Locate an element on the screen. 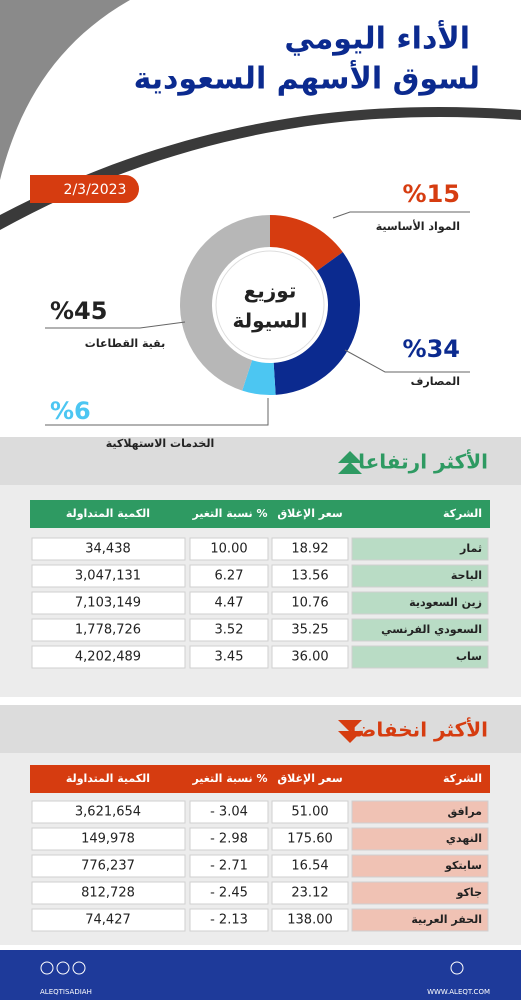 The image size is (521, 1000). table-value: 149,978 is located at coordinates (108, 839).